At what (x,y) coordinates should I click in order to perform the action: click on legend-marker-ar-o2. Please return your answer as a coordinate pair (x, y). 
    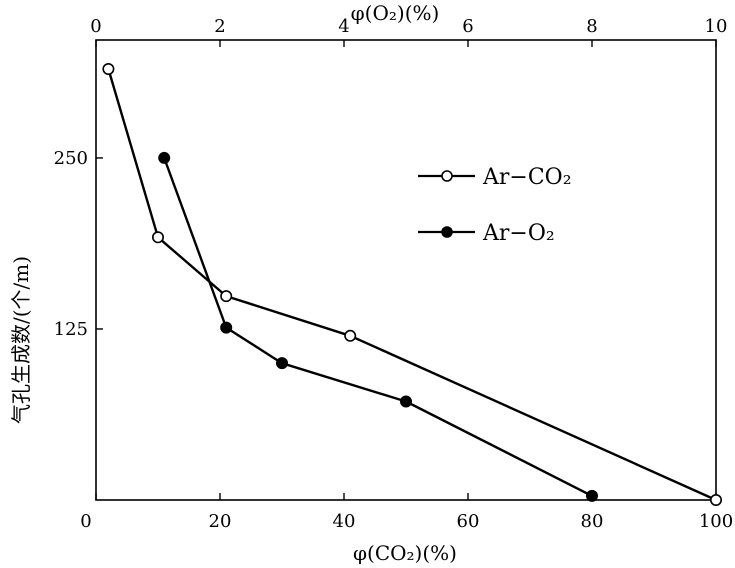
    Looking at the image, I should click on (447, 232).